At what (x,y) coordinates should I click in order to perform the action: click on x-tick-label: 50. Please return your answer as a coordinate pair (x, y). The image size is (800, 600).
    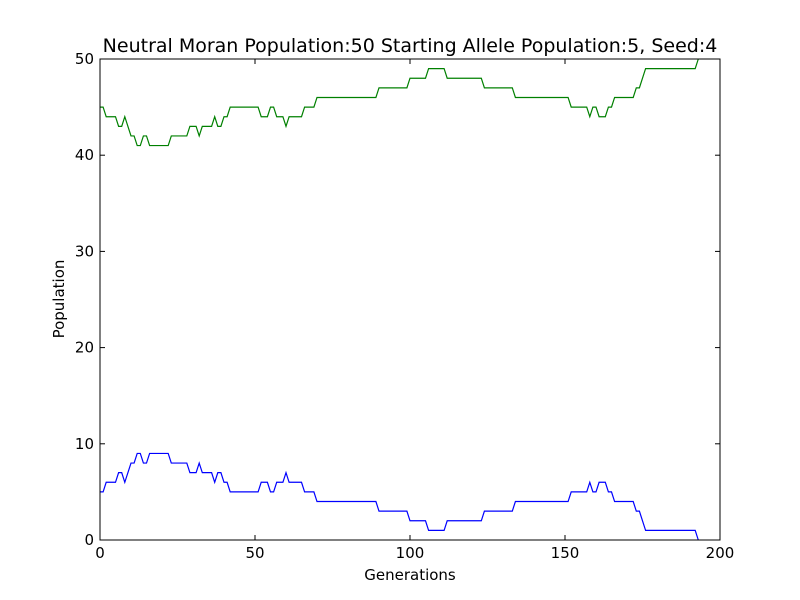
    Looking at the image, I should click on (254, 553).